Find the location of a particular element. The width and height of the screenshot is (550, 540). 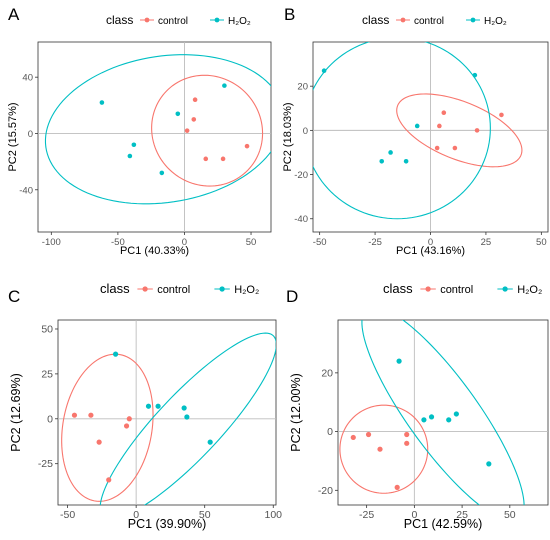

plot-area-A is located at coordinates (157, 129).